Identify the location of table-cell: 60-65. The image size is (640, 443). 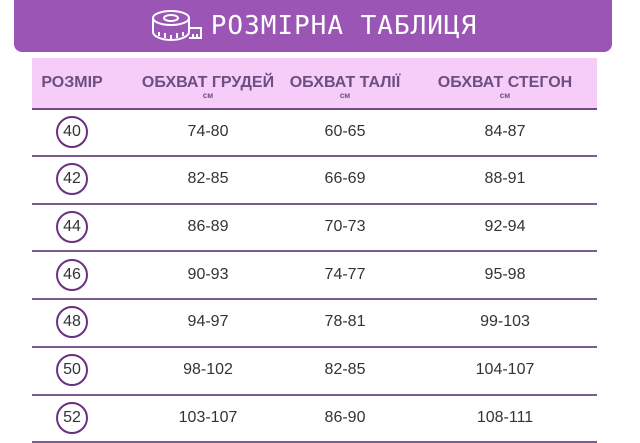
(345, 131).